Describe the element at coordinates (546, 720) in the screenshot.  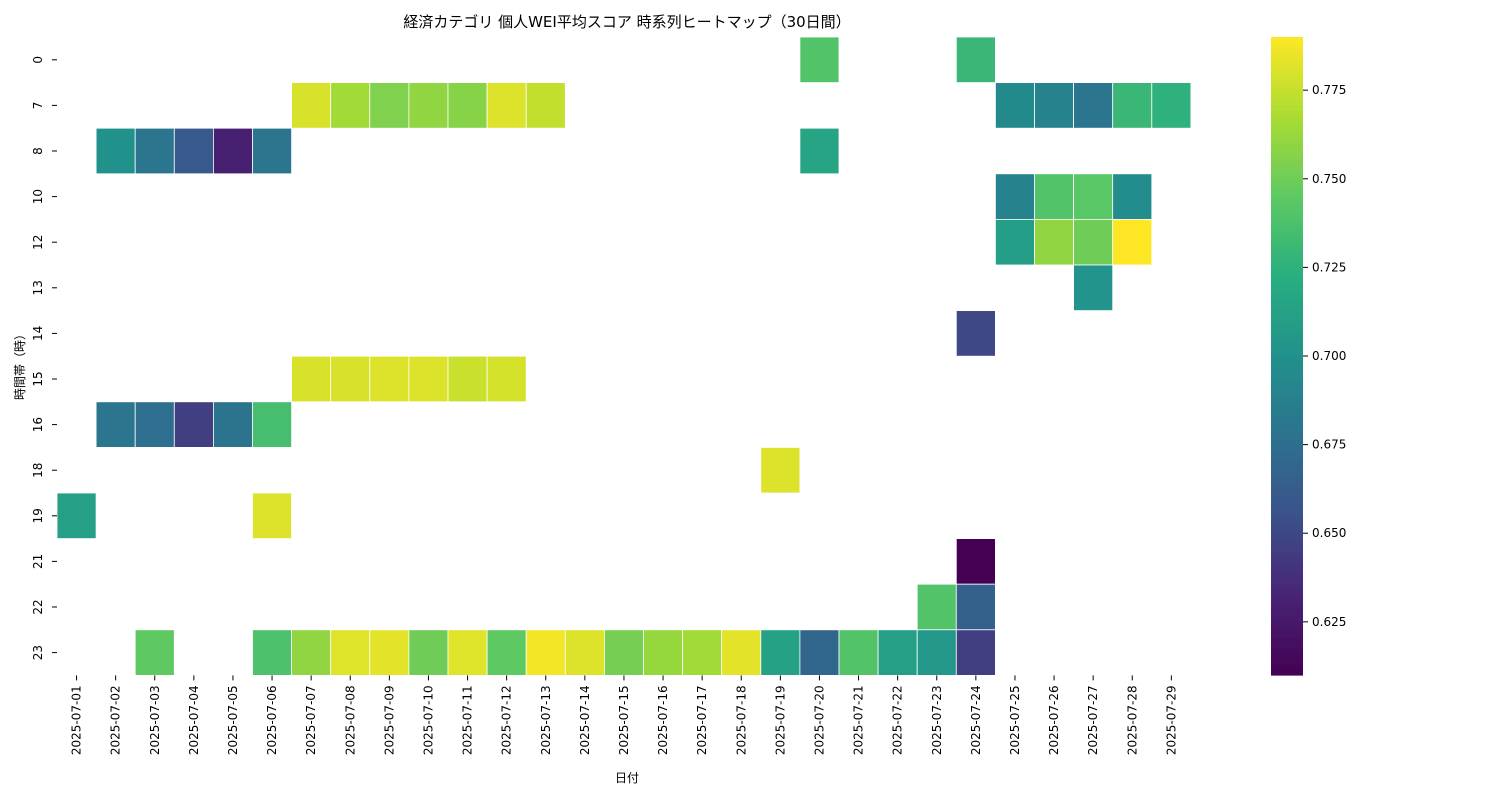
I see `x-tick-label: 2025-07-13` at that location.